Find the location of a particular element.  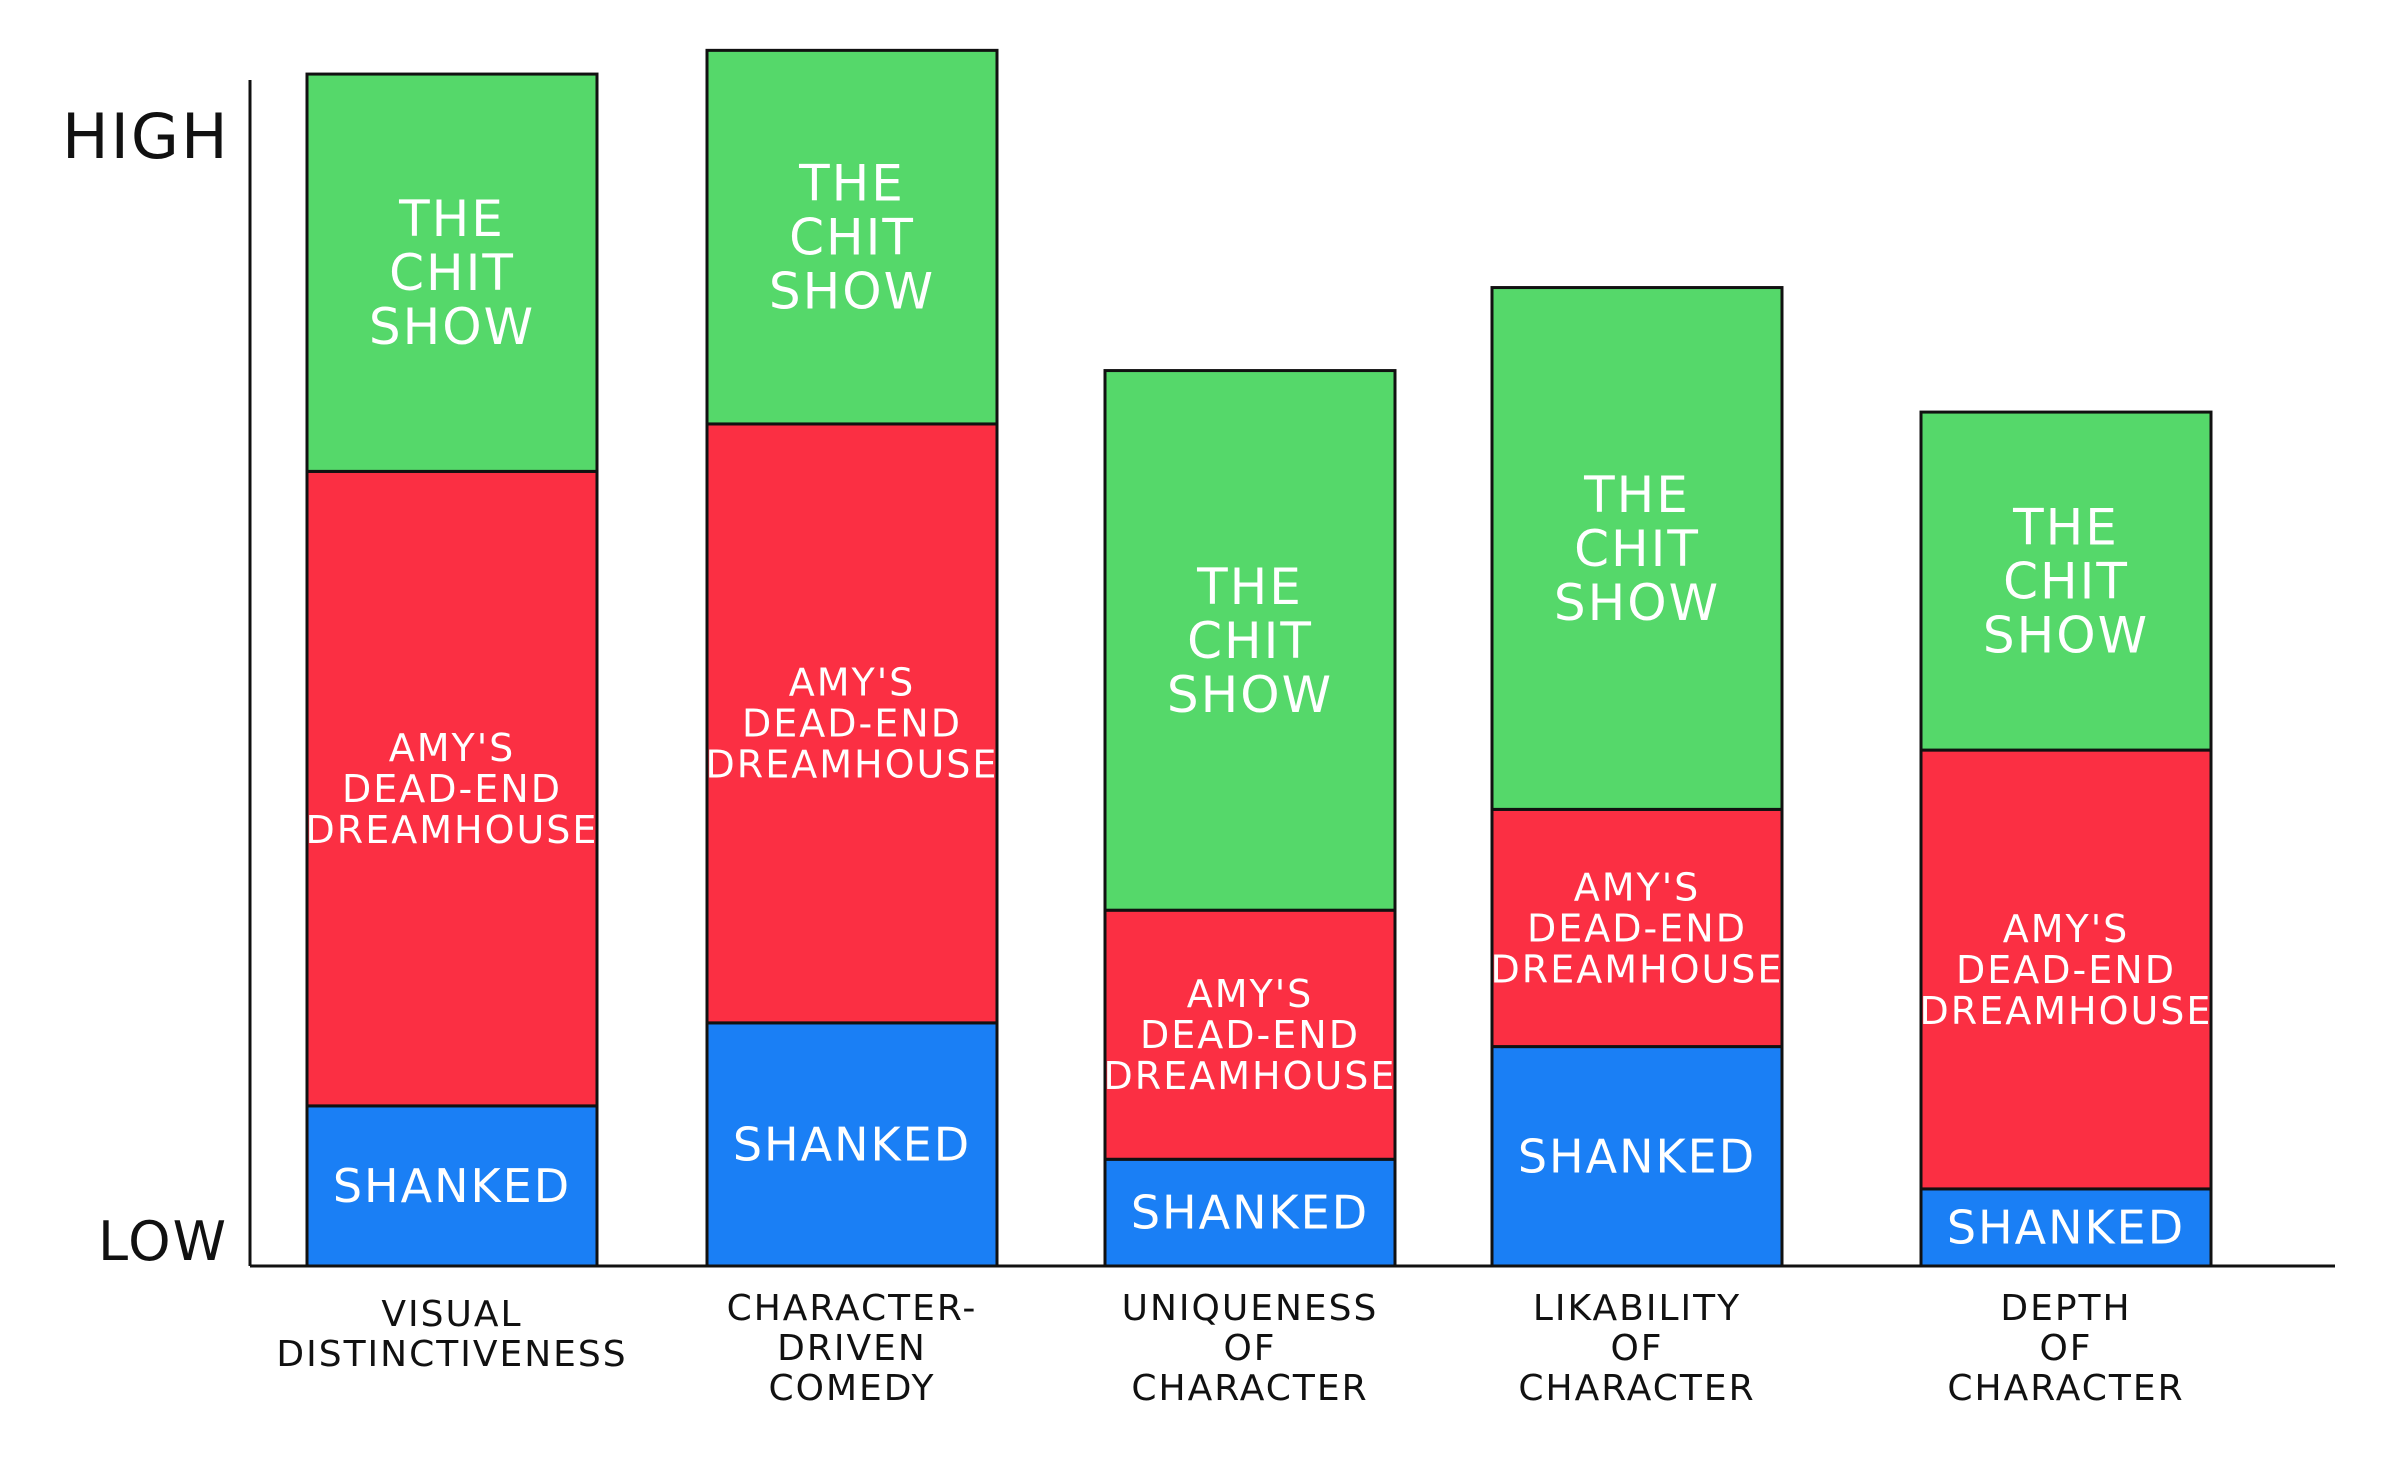

segment-label-2-0: THE CHIT SHOW is located at coordinates (452, 273).